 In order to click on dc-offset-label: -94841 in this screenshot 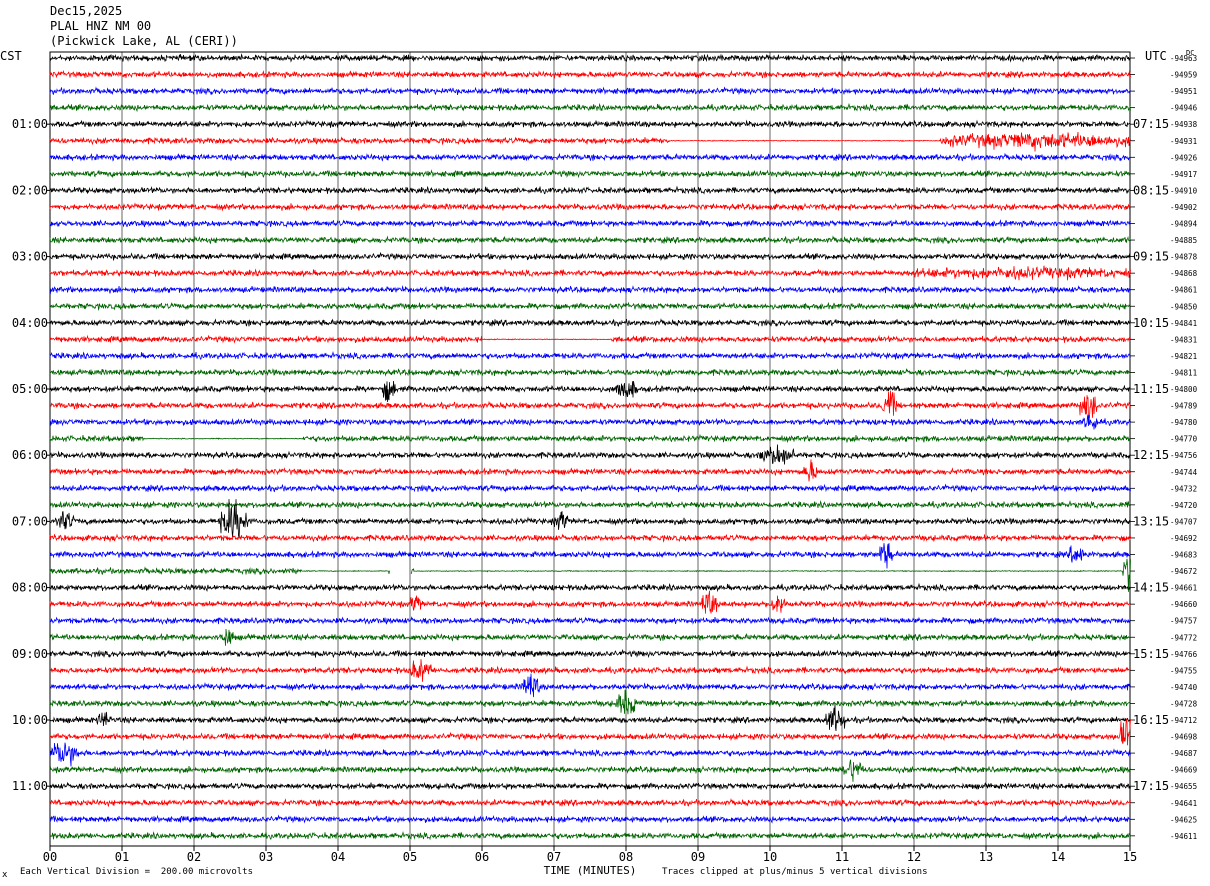, I will do `click(1183, 323)`.